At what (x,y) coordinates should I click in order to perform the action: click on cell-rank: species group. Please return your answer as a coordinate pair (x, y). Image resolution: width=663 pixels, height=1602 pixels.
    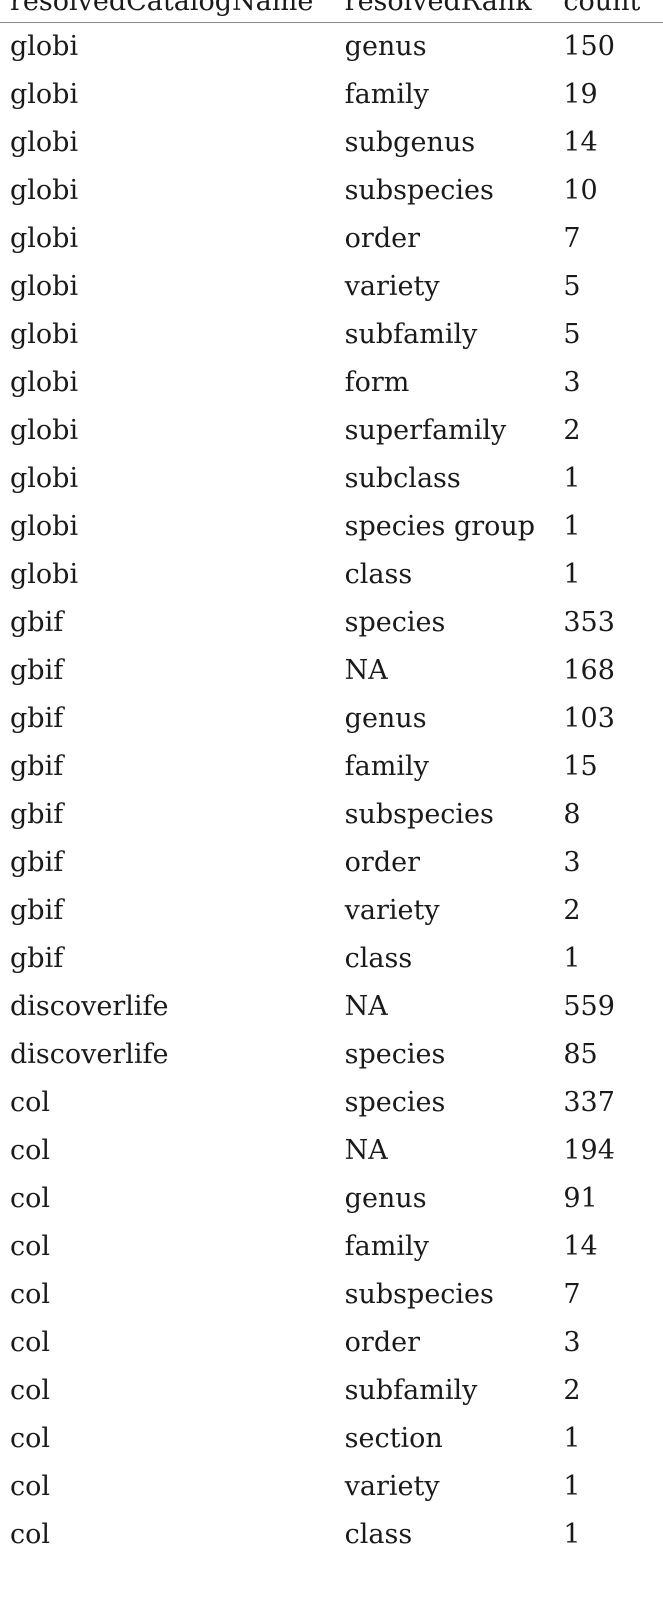
    Looking at the image, I should click on (440, 526).